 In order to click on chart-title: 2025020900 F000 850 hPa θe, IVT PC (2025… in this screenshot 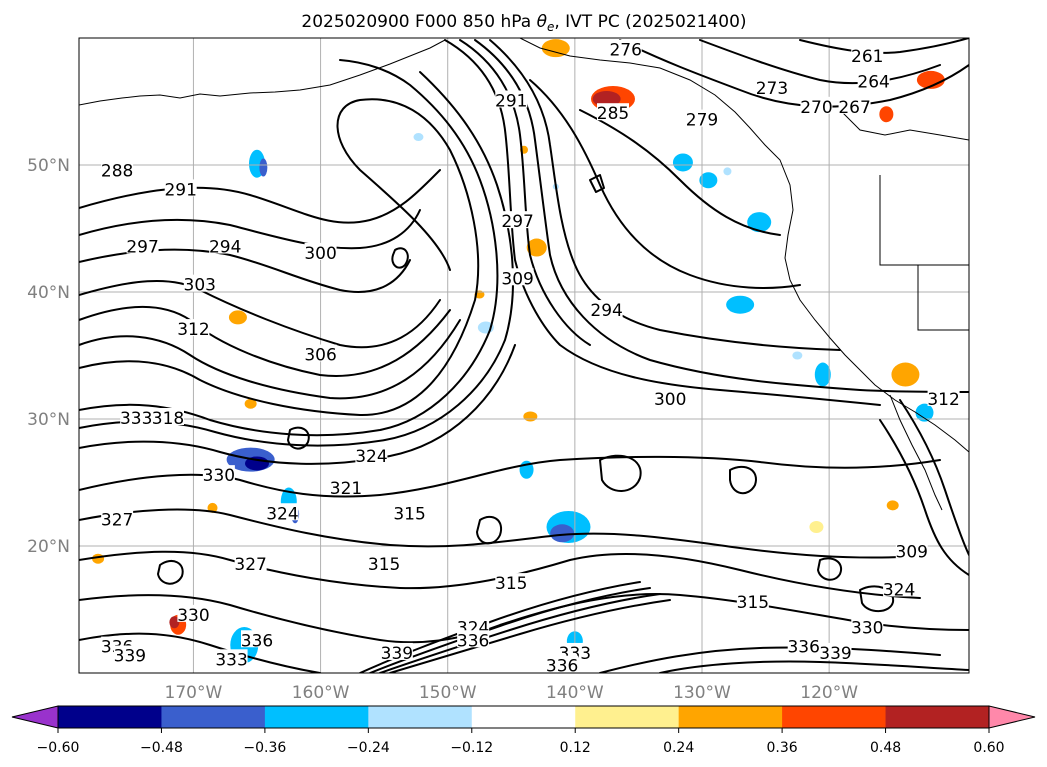, I will do `click(523, 23)`.